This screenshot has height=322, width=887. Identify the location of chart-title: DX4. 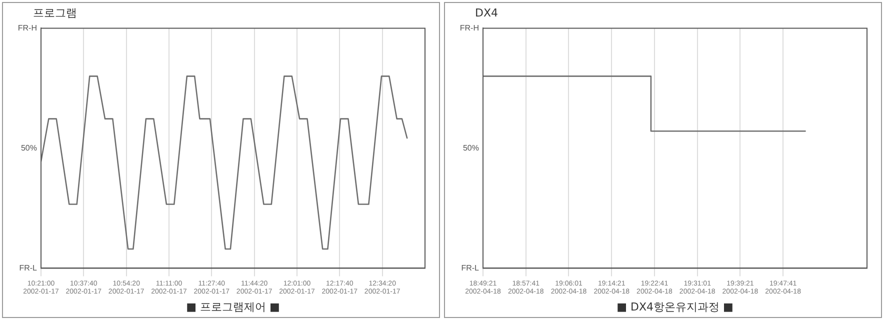
(486, 13).